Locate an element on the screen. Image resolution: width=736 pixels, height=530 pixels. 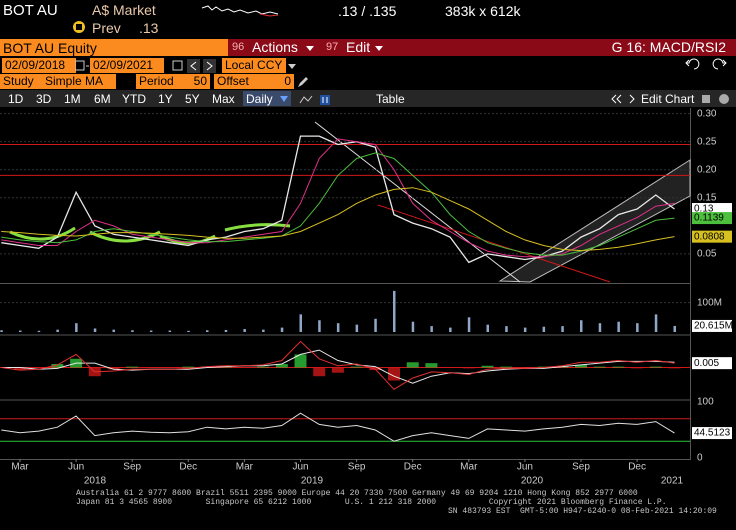
y-tick-label: 0.30 is located at coordinates (707, 113).